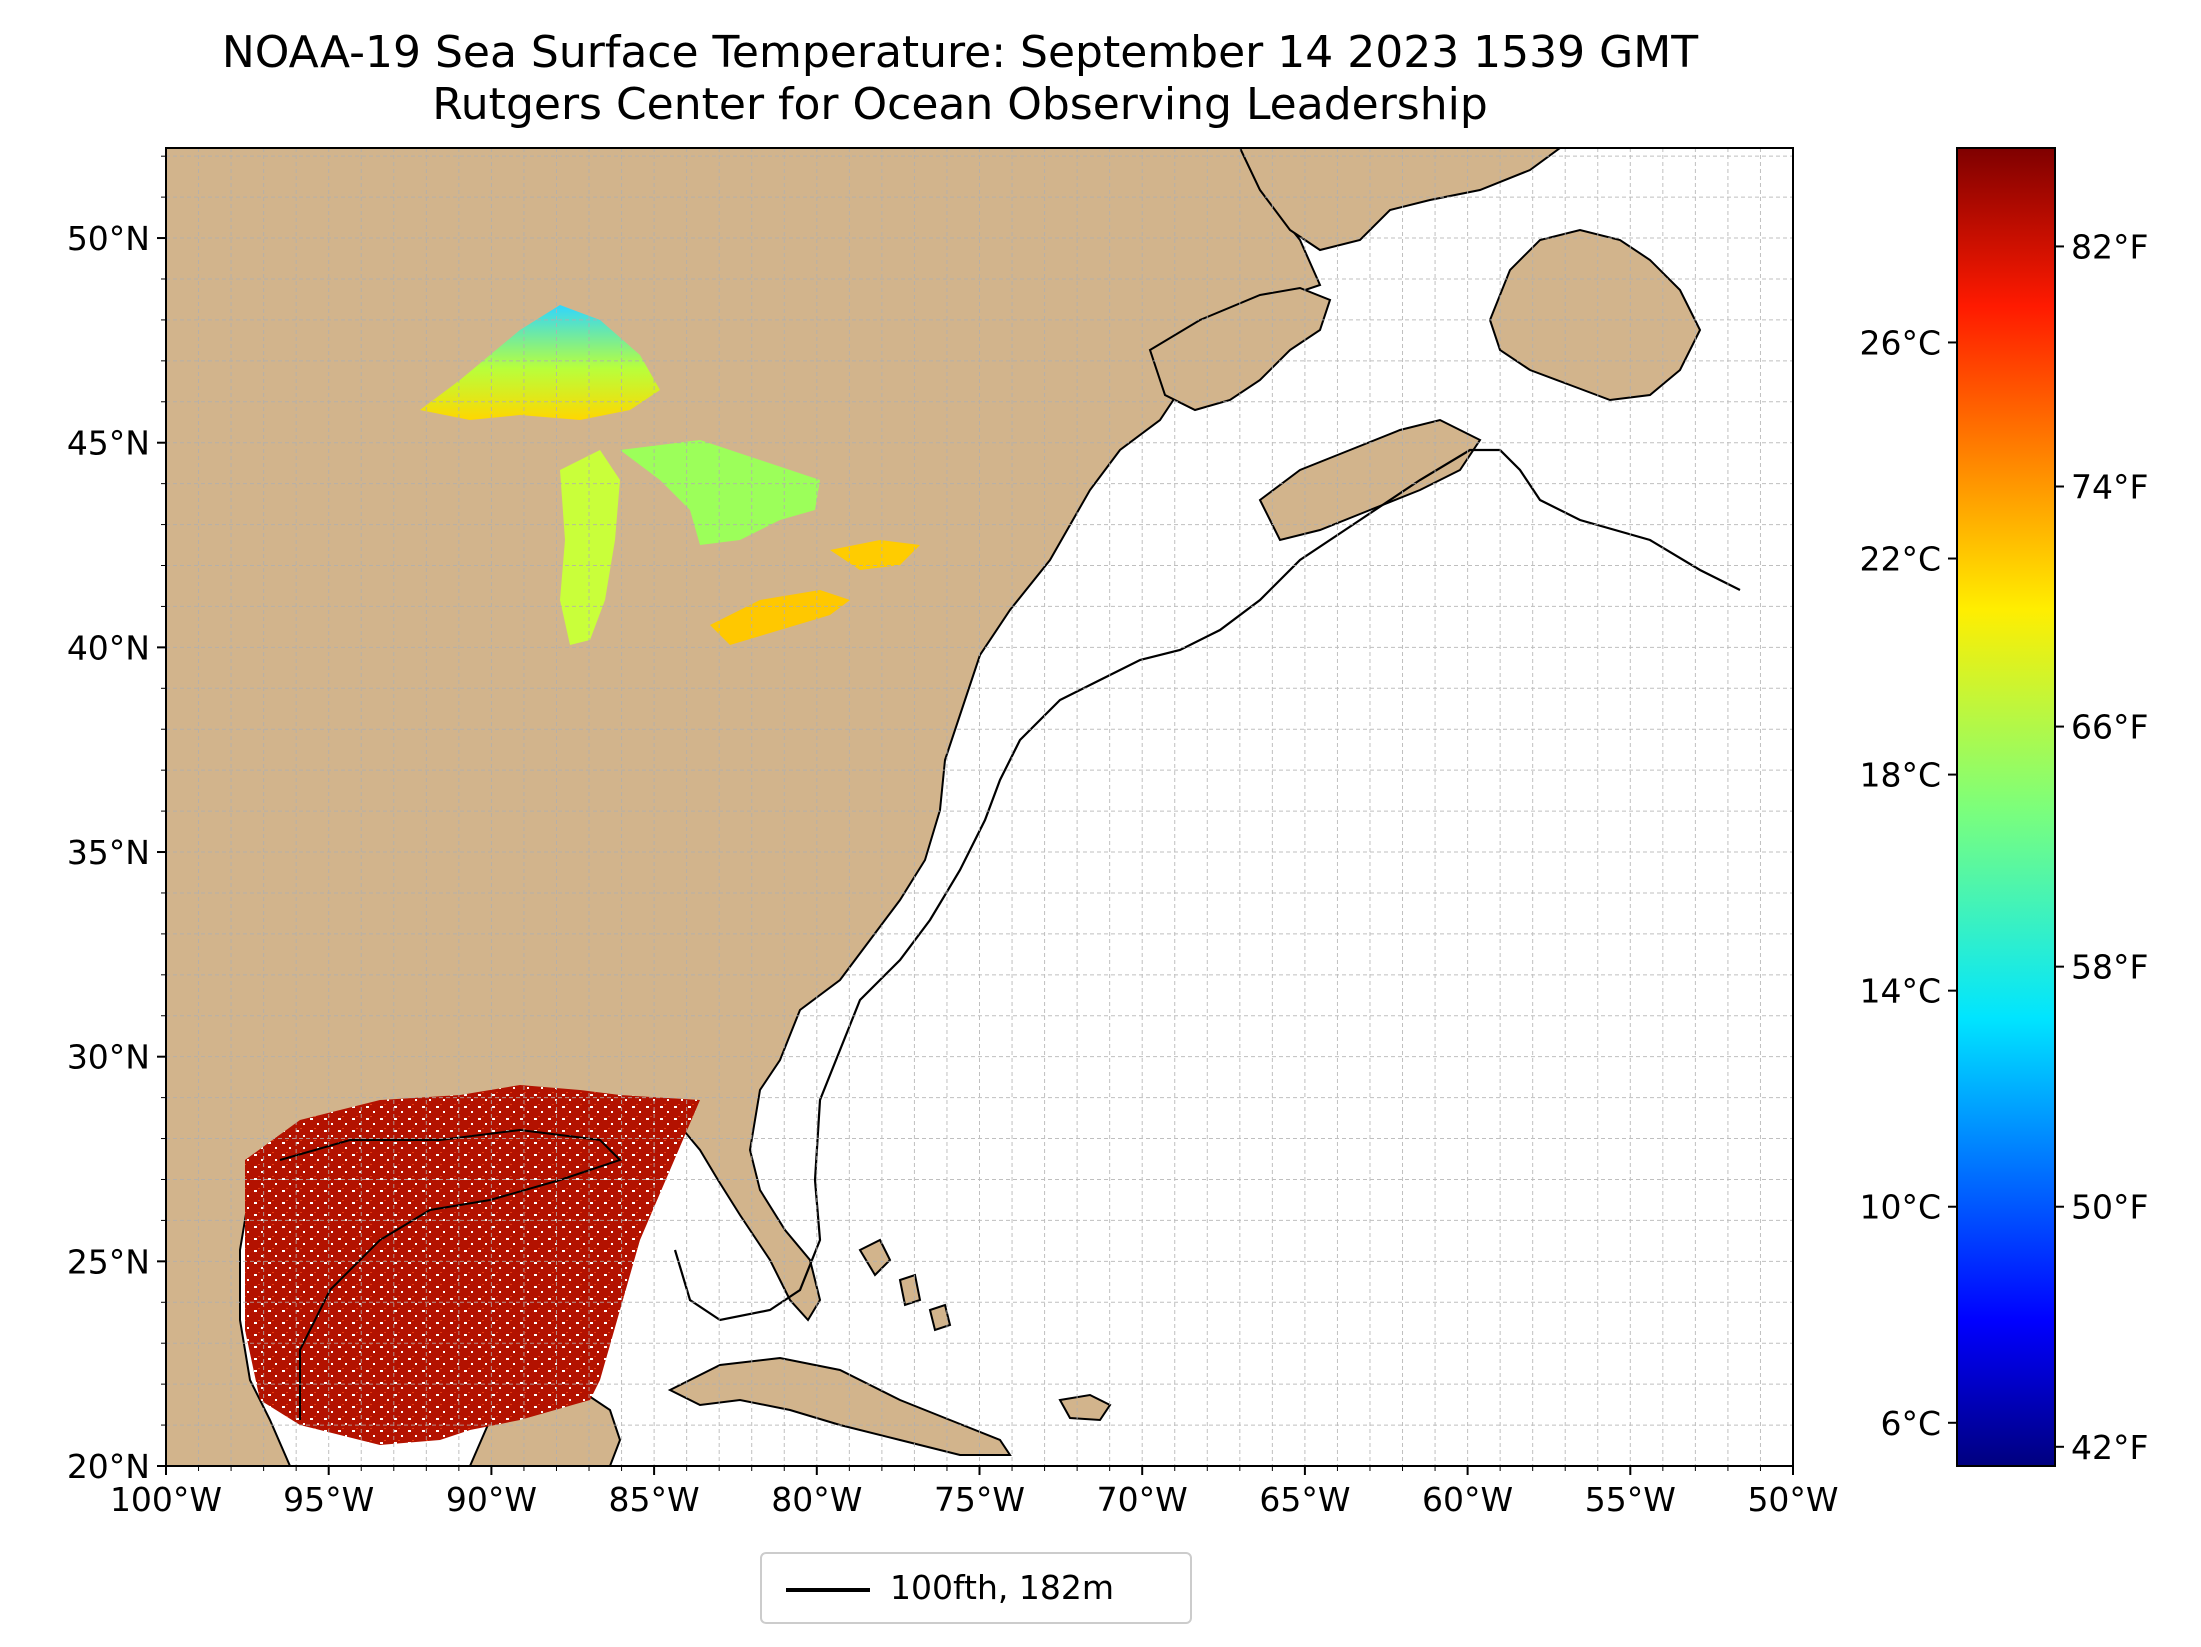 The width and height of the screenshot is (2201, 1647). Describe the element at coordinates (166, 1499) in the screenshot. I see `x-tick-label: 100°W` at that location.